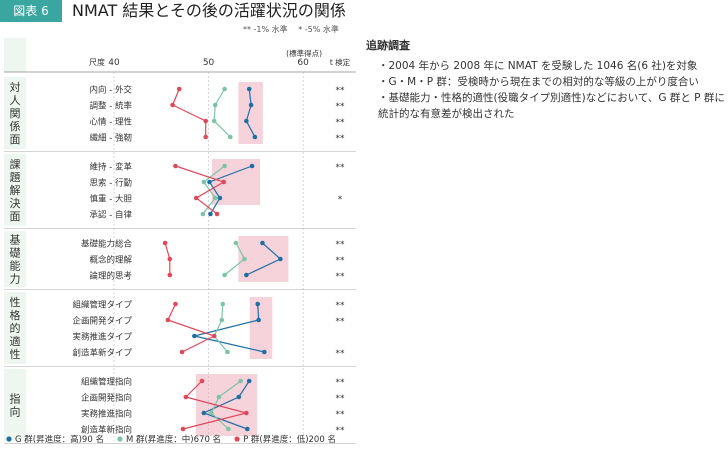 The image size is (728, 455). What do you see at coordinates (15, 113) in the screenshot?
I see `group-label-char: 関` at bounding box center [15, 113].